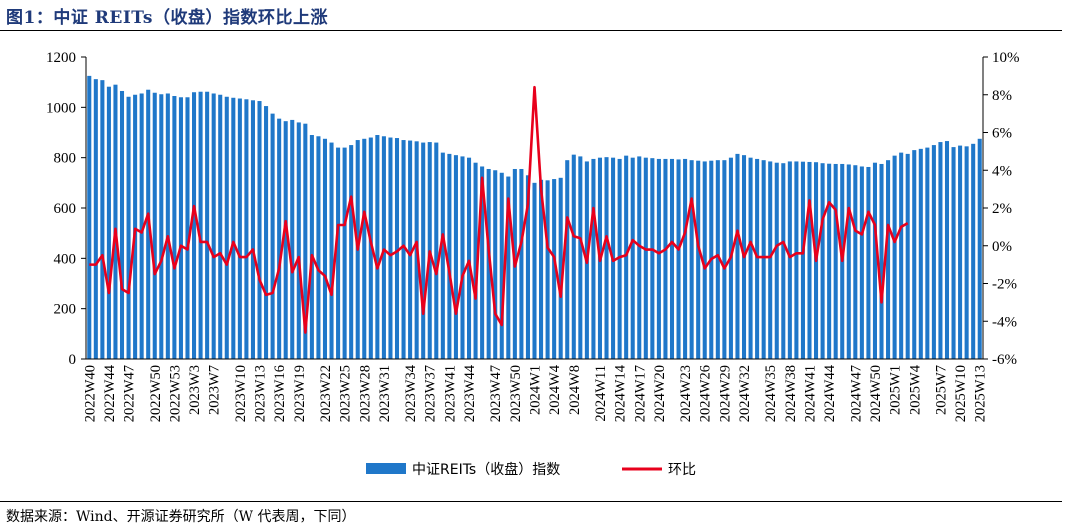  Describe the element at coordinates (941, 390) in the screenshot. I see `x-tick-label: 2025W7` at that location.